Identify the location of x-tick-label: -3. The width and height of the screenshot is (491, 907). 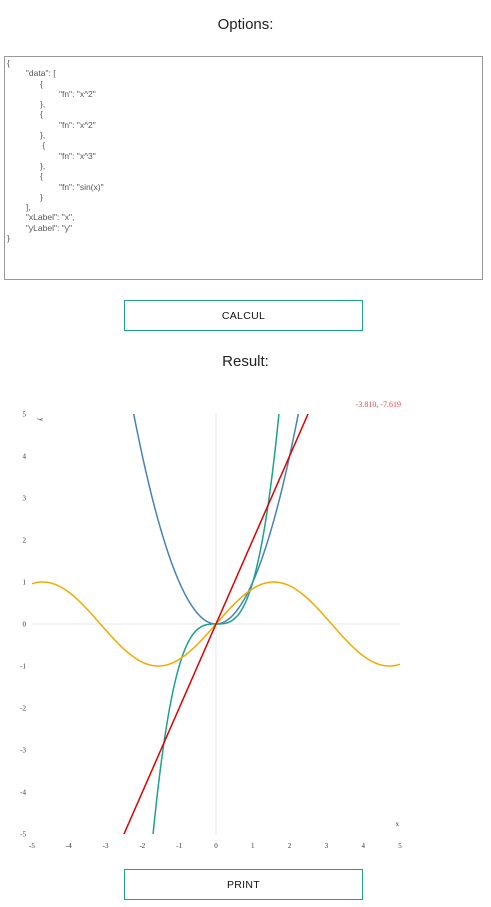
(106, 846).